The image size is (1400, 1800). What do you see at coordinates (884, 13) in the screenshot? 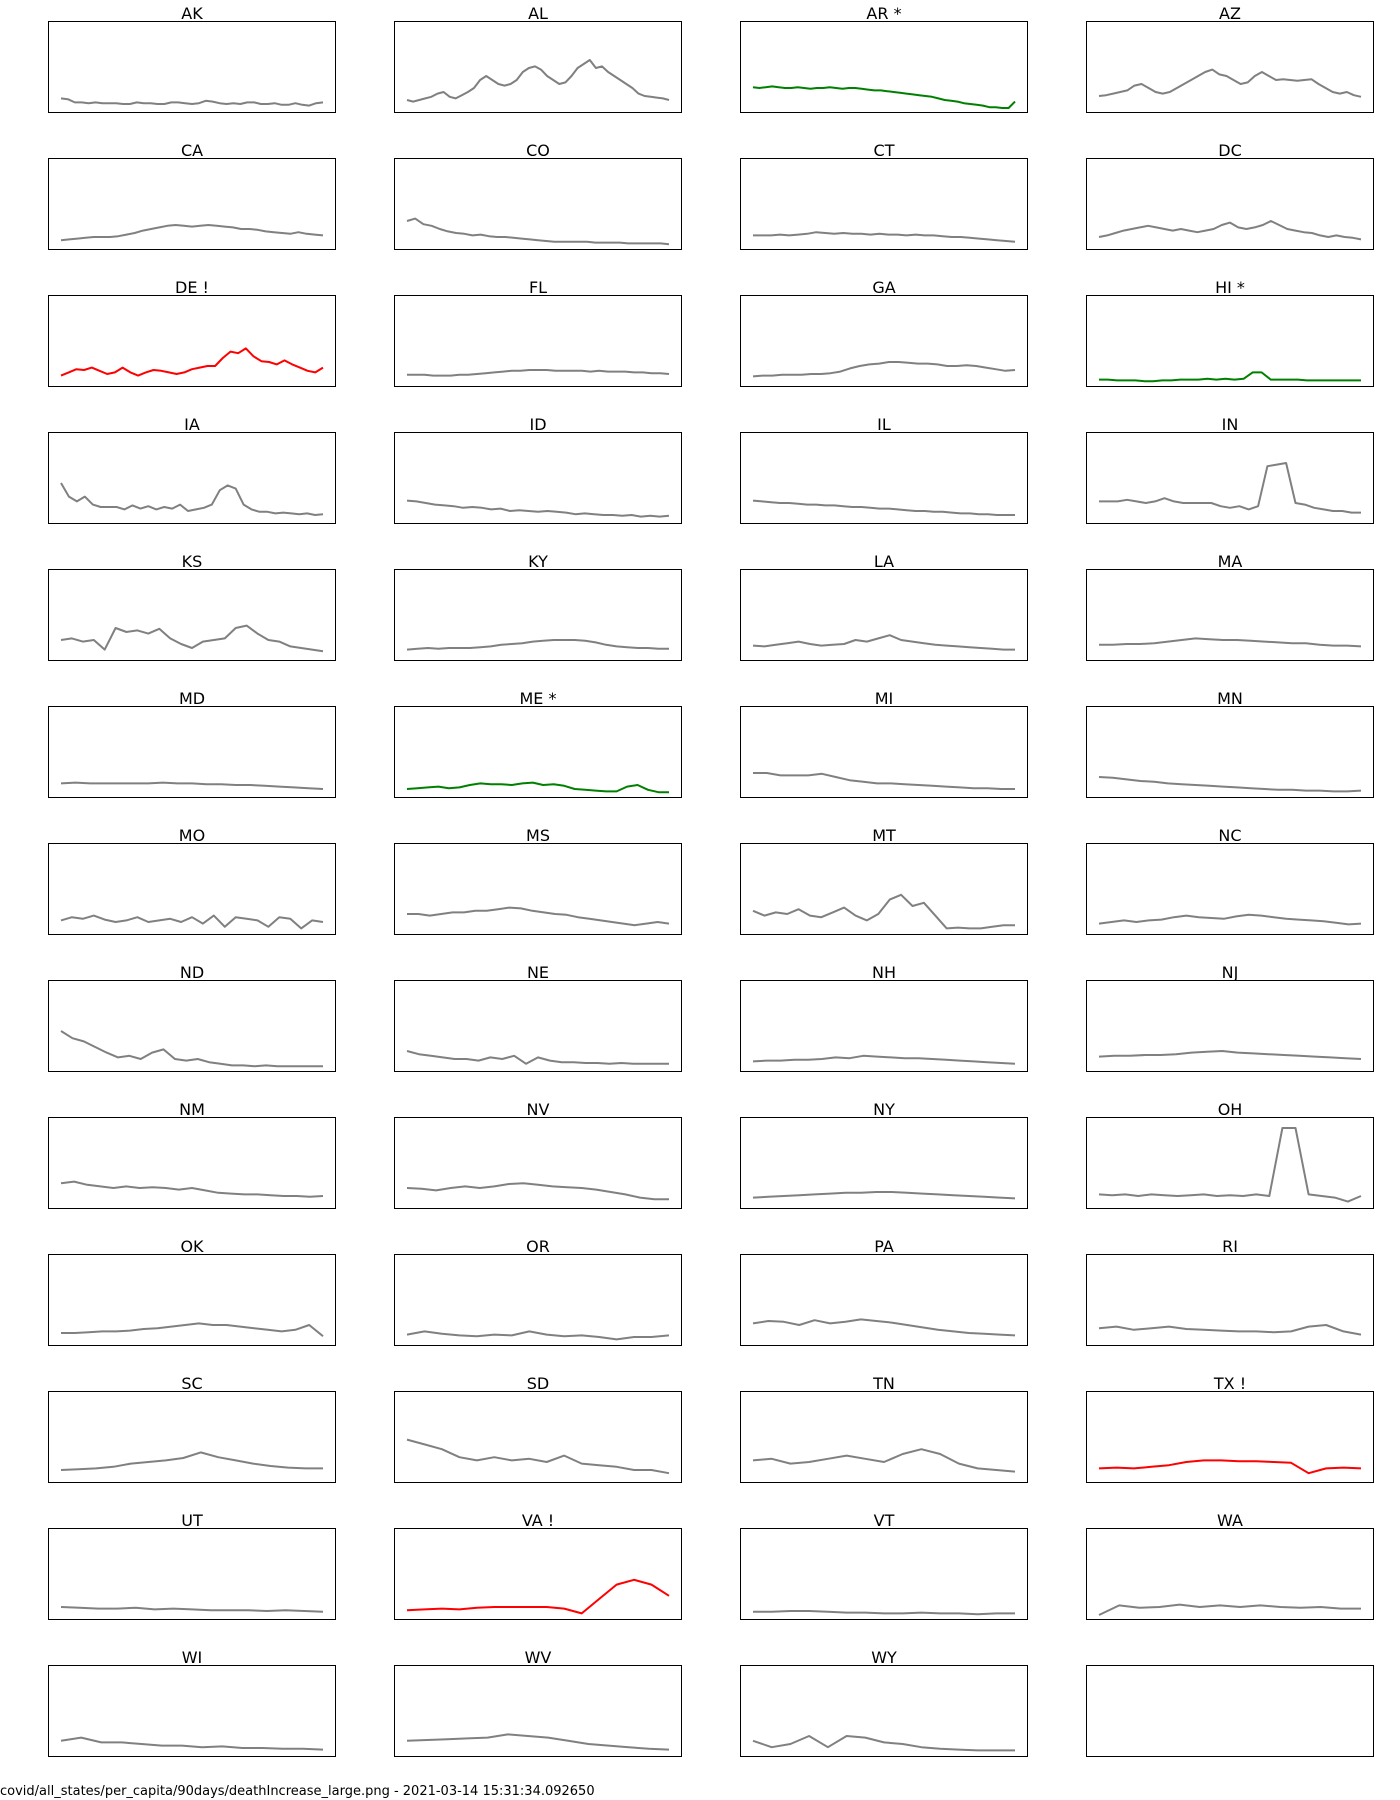
I see `panel-title-ar: AR *` at bounding box center [884, 13].